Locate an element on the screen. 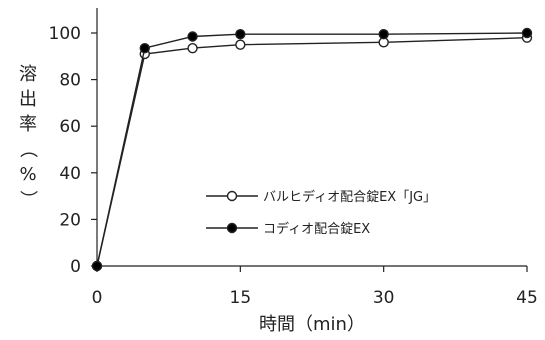  y-tick-label: 60 is located at coordinates (70, 127).